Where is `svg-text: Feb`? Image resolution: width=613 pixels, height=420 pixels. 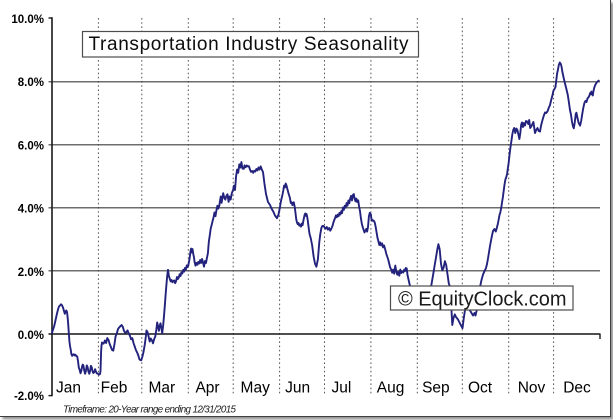 svg-text: Feb is located at coordinates (114, 388).